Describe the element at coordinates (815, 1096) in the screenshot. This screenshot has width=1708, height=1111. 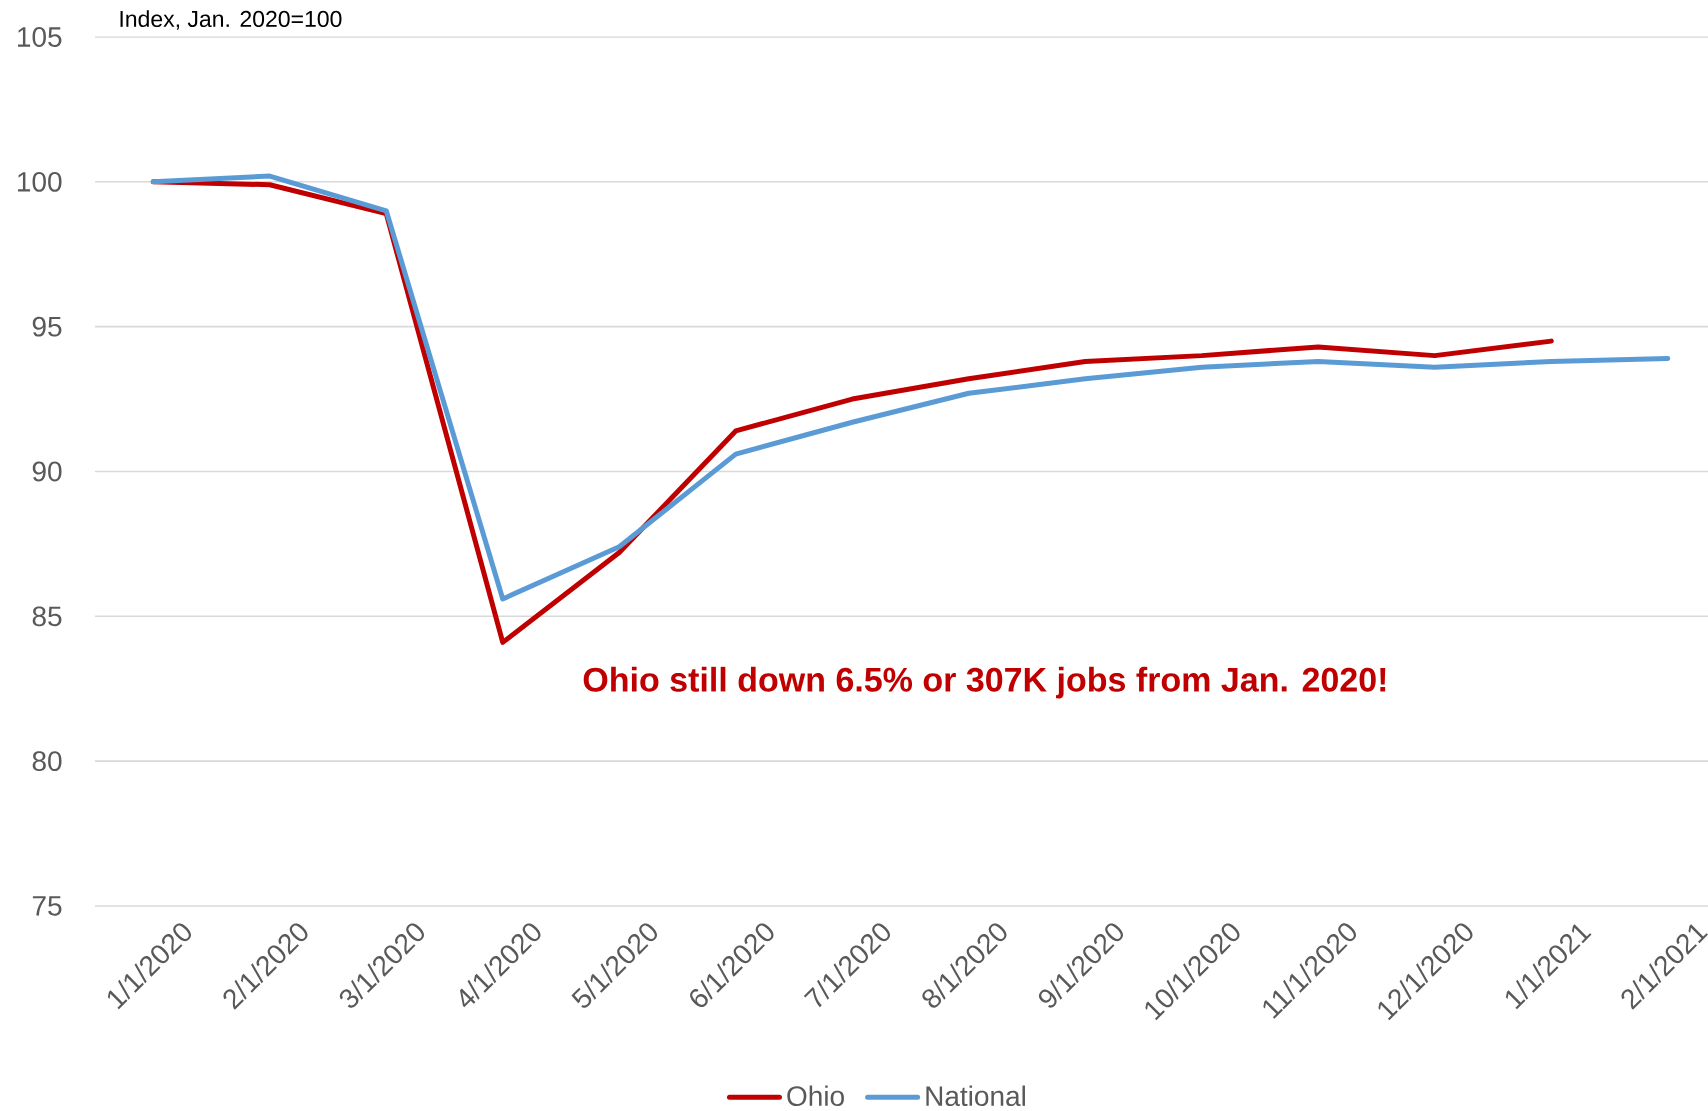
I see `legend-label: Ohio` at that location.